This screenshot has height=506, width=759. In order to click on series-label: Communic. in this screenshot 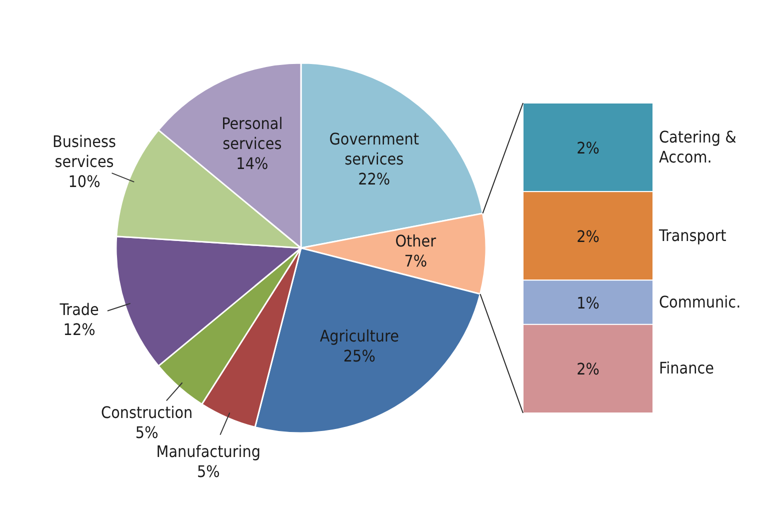, I will do `click(700, 302)`.